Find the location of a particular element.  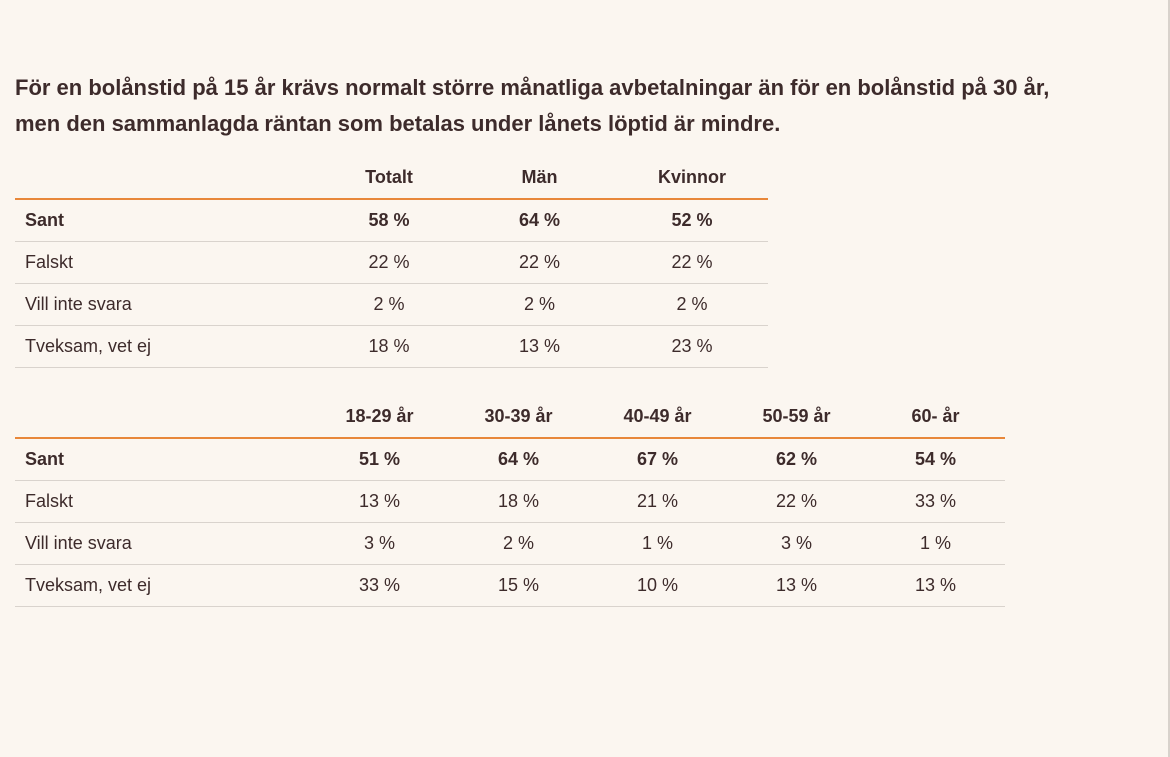

page-edge-divider is located at coordinates (1169, 378).